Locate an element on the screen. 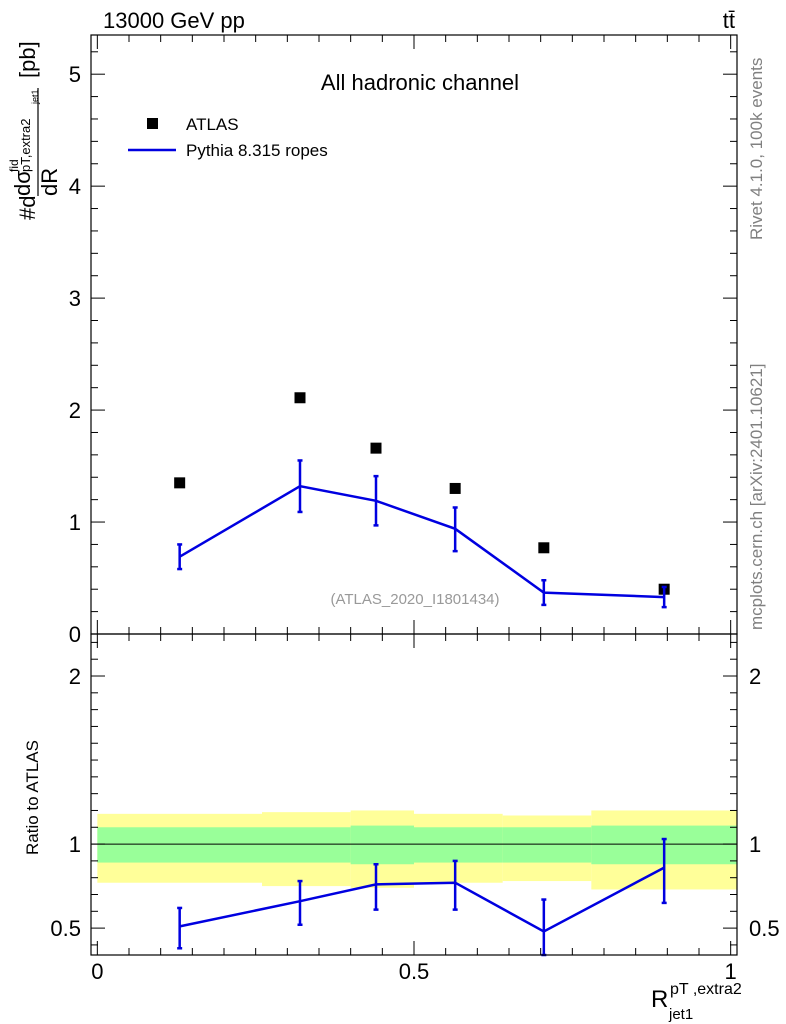 This screenshot has width=786, height=1024. ratio-bands is located at coordinates (417, 850).